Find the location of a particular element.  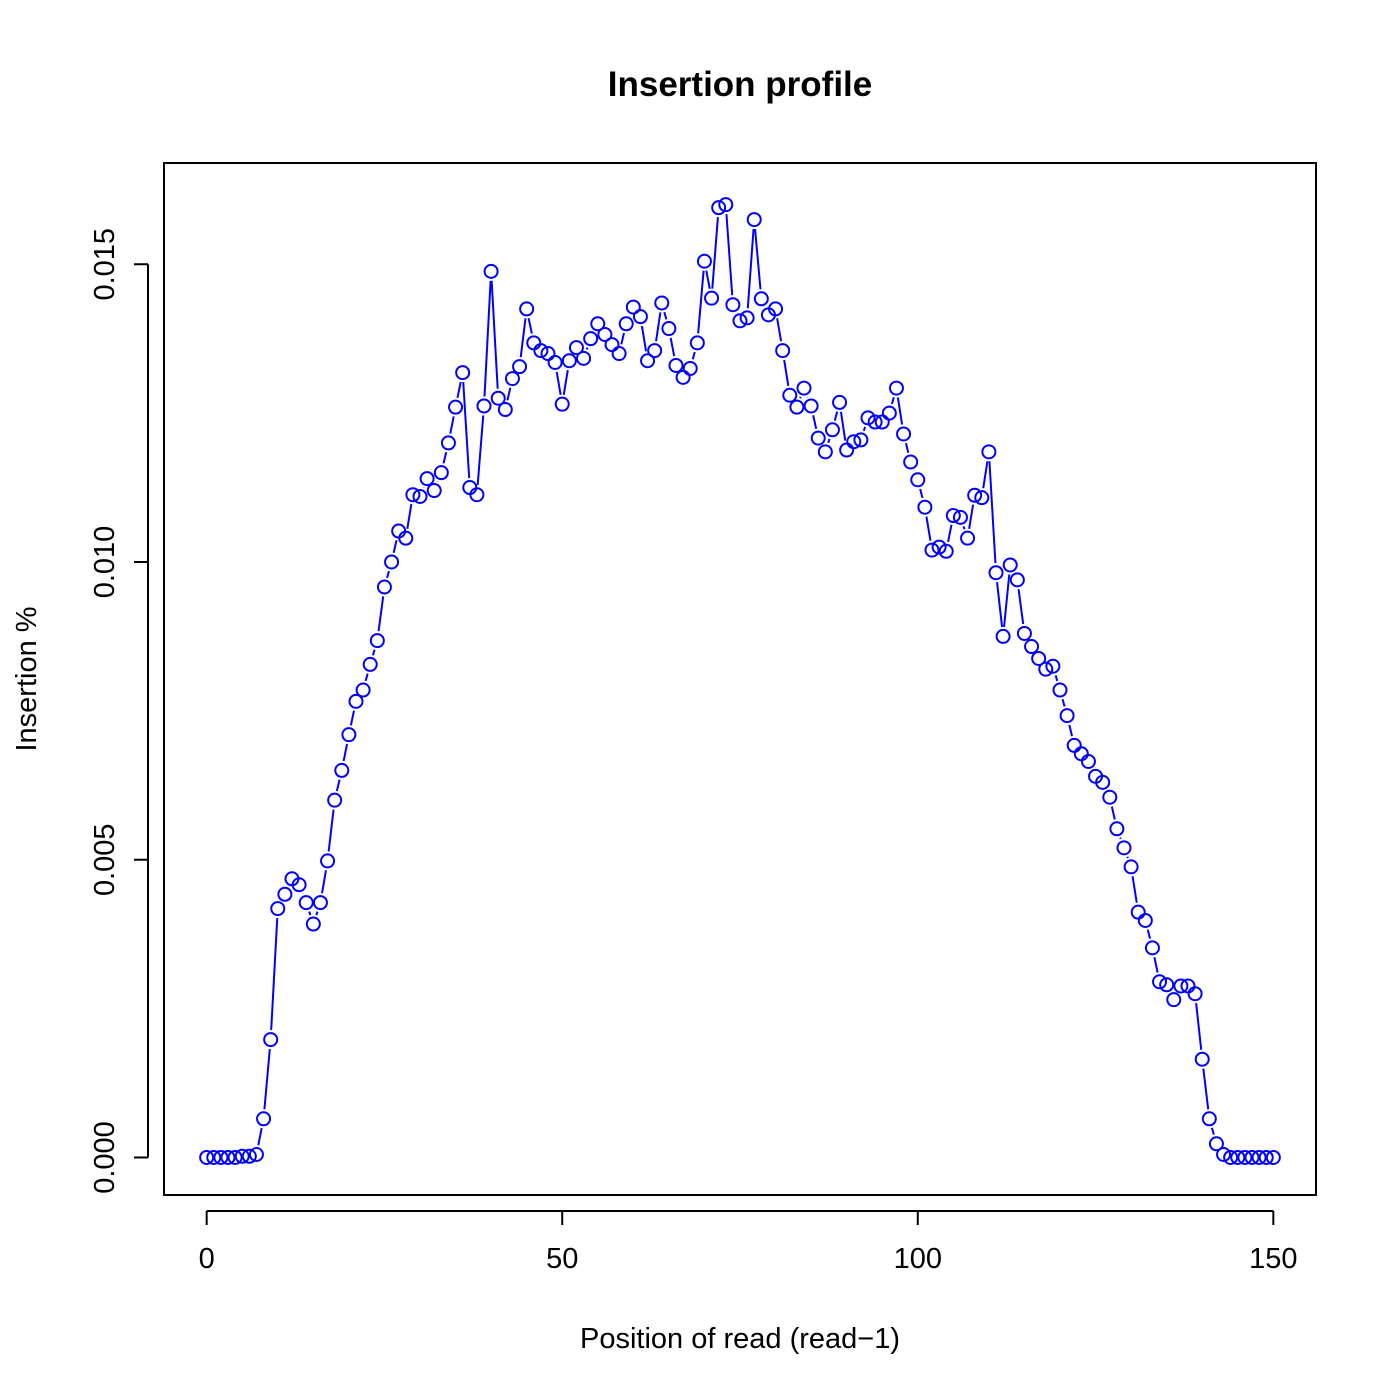

chart-title: Insertion profile is located at coordinates (740, 84).